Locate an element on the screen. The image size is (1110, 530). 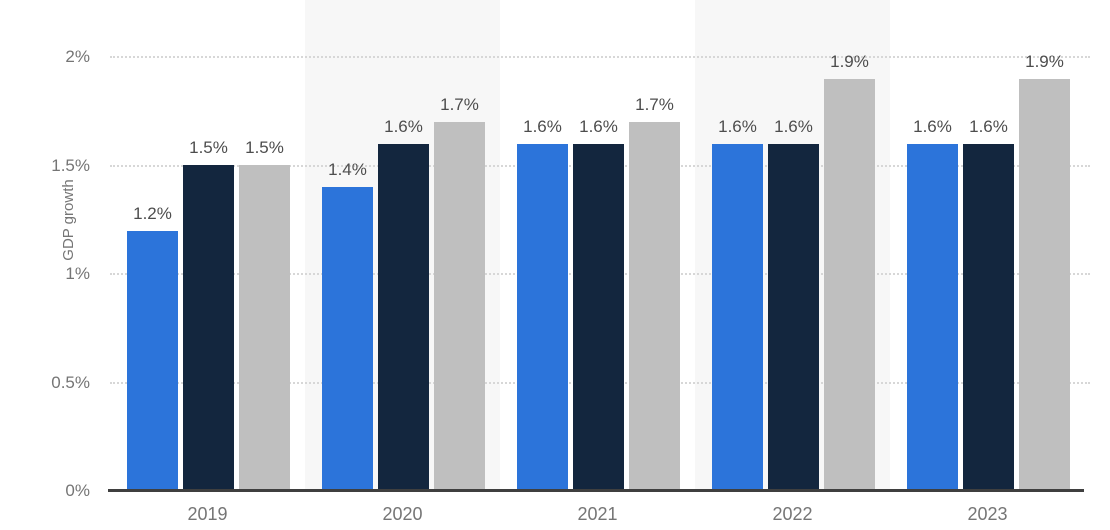
bar-value-label: 1.4% is located at coordinates (347, 169).